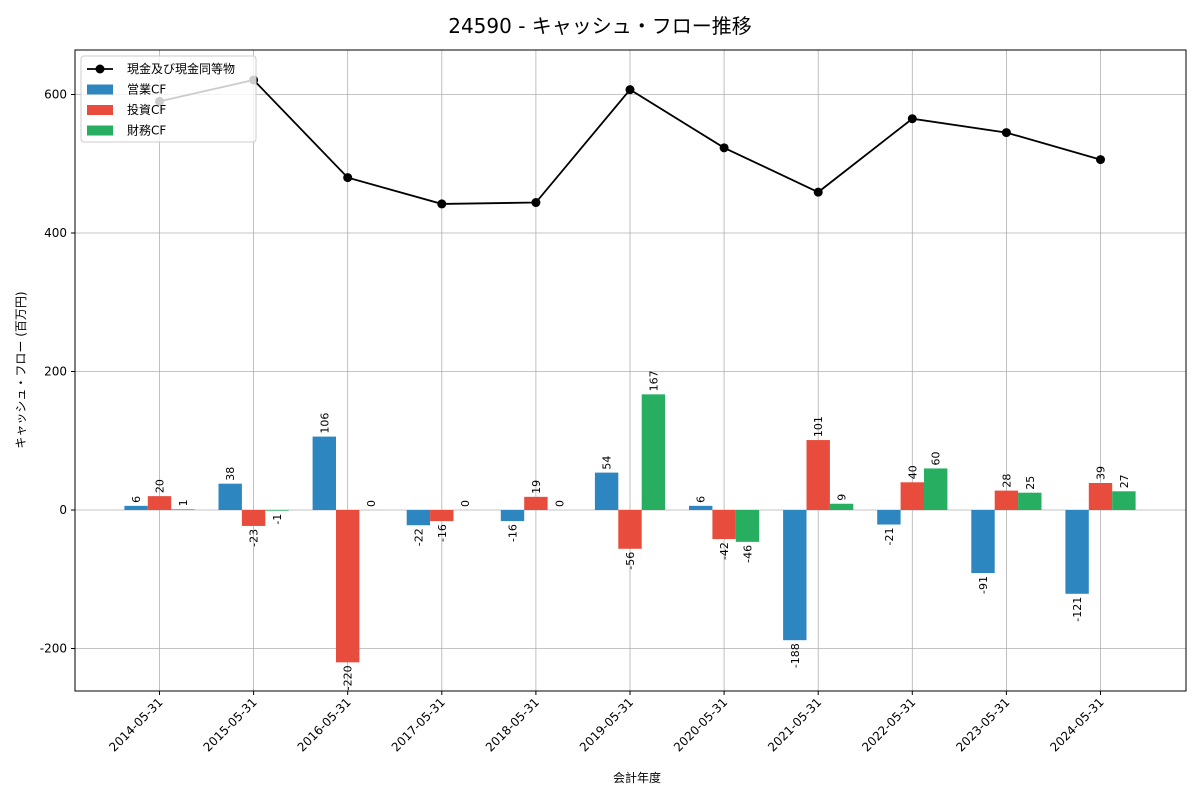 The width and height of the screenshot is (1200, 800). What do you see at coordinates (146, 109) in the screenshot?
I see `legend-label: 投資CF` at bounding box center [146, 109].